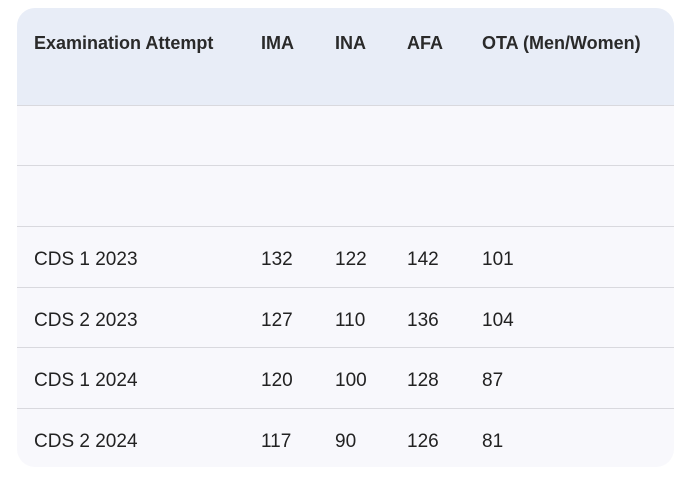  I want to click on table-cell: CDS 1 2023, so click(86, 259).